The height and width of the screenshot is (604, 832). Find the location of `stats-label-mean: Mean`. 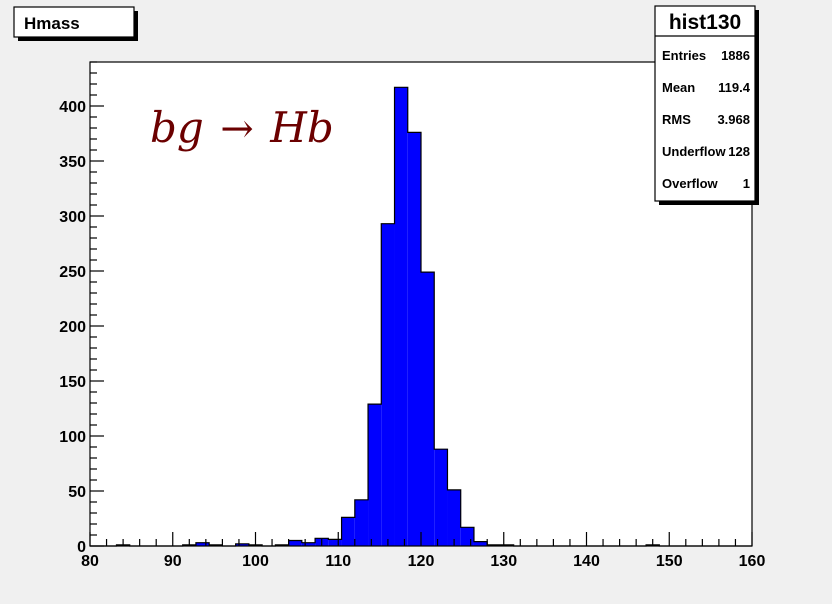

stats-label-mean: Mean is located at coordinates (678, 87).